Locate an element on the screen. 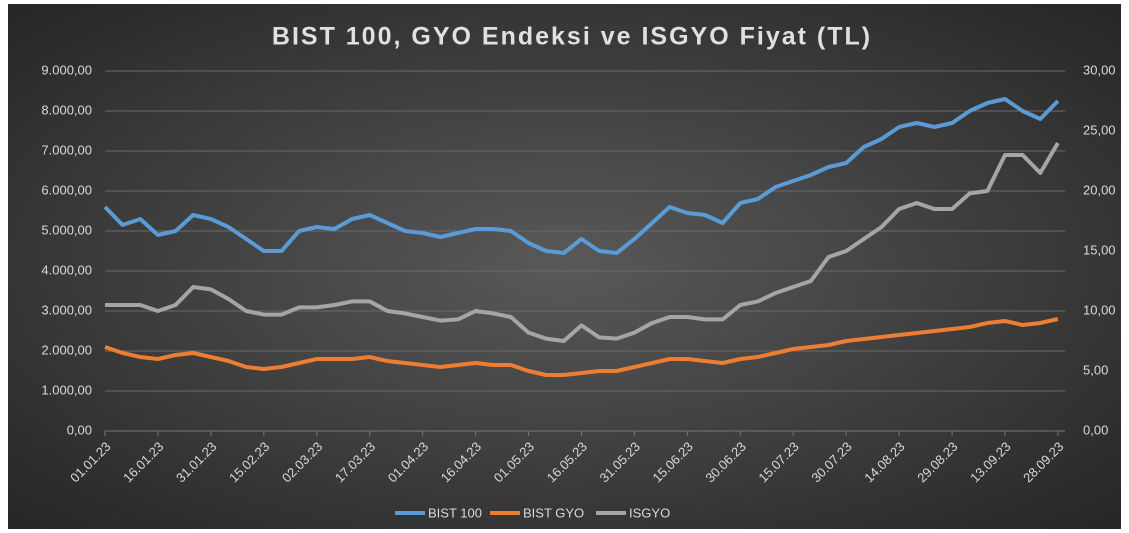 This screenshot has width=1129, height=533. legend-label: BIST 100 is located at coordinates (455, 512).